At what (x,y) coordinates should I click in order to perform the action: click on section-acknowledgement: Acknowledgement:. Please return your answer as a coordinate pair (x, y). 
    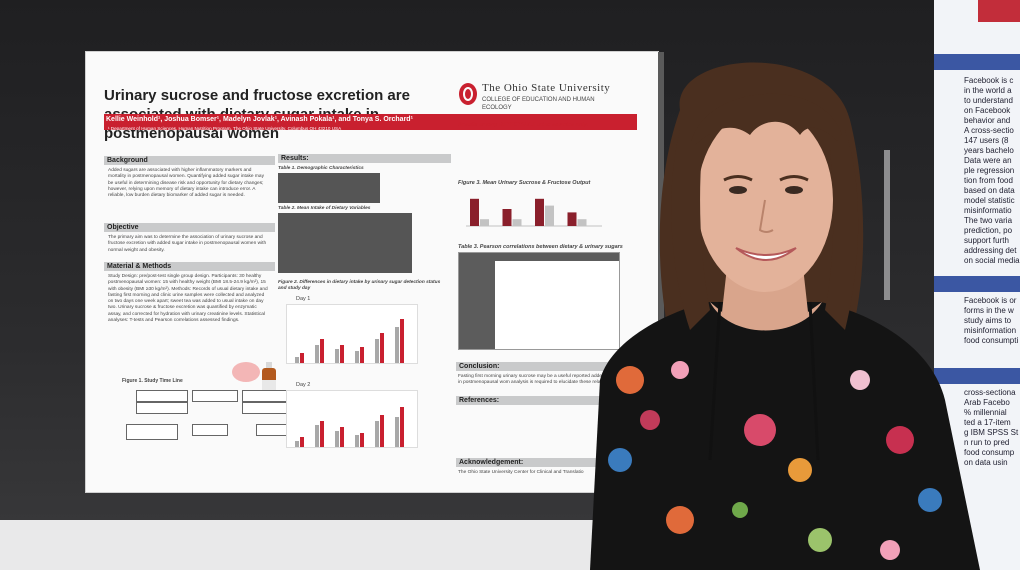
    Looking at the image, I should click on (547, 462).